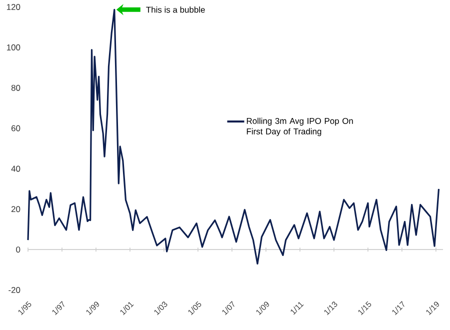  What do you see at coordinates (13, 7) in the screenshot?
I see `y-tick-label: 120` at bounding box center [13, 7].